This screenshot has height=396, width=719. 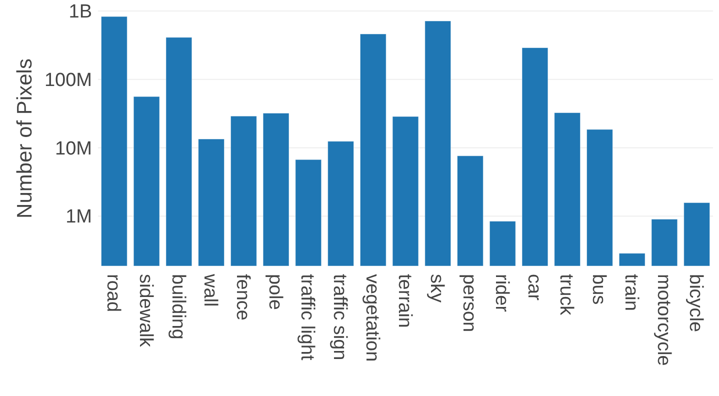 What do you see at coordinates (177, 307) in the screenshot?
I see `x-tick-label: building` at bounding box center [177, 307].